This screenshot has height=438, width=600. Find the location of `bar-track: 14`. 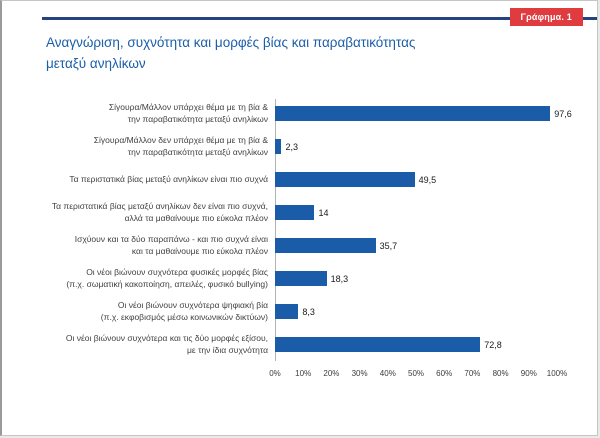

bar-track: 14 is located at coordinates (416, 212).